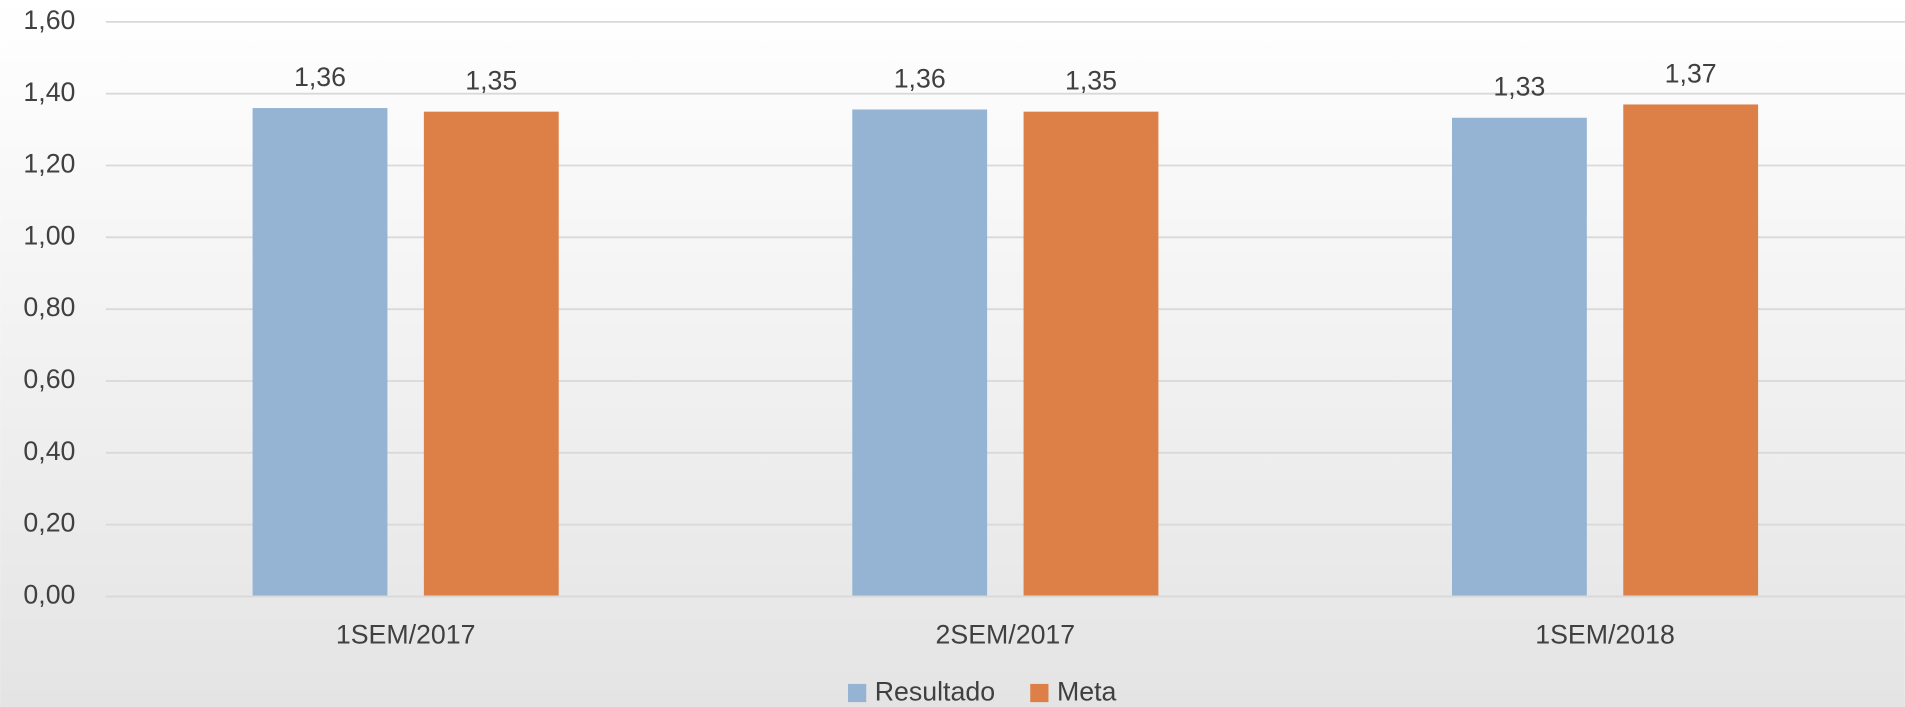 The height and width of the screenshot is (707, 1905). Describe the element at coordinates (49, 235) in the screenshot. I see `y-tick-label: 1,00` at that location.